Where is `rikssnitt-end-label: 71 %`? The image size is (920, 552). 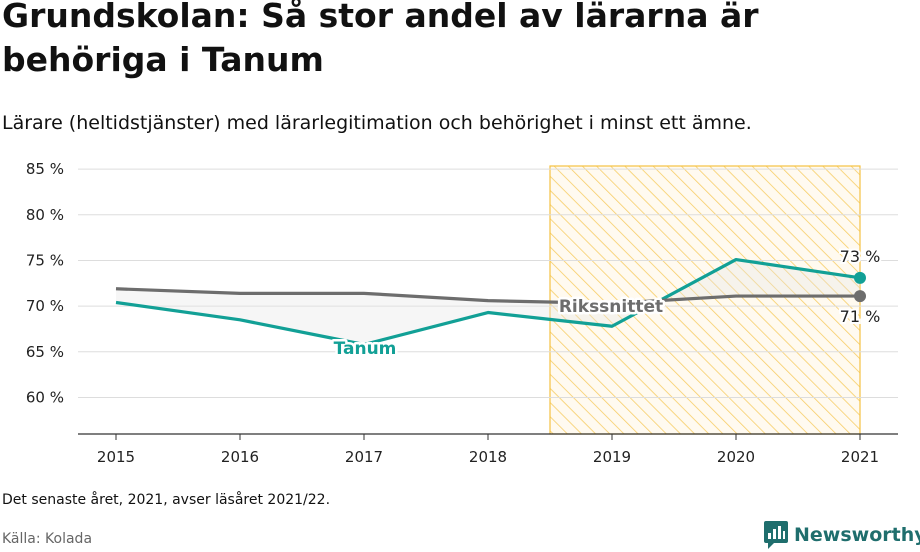
rikssnitt-end-label: 71 % is located at coordinates (860, 316).